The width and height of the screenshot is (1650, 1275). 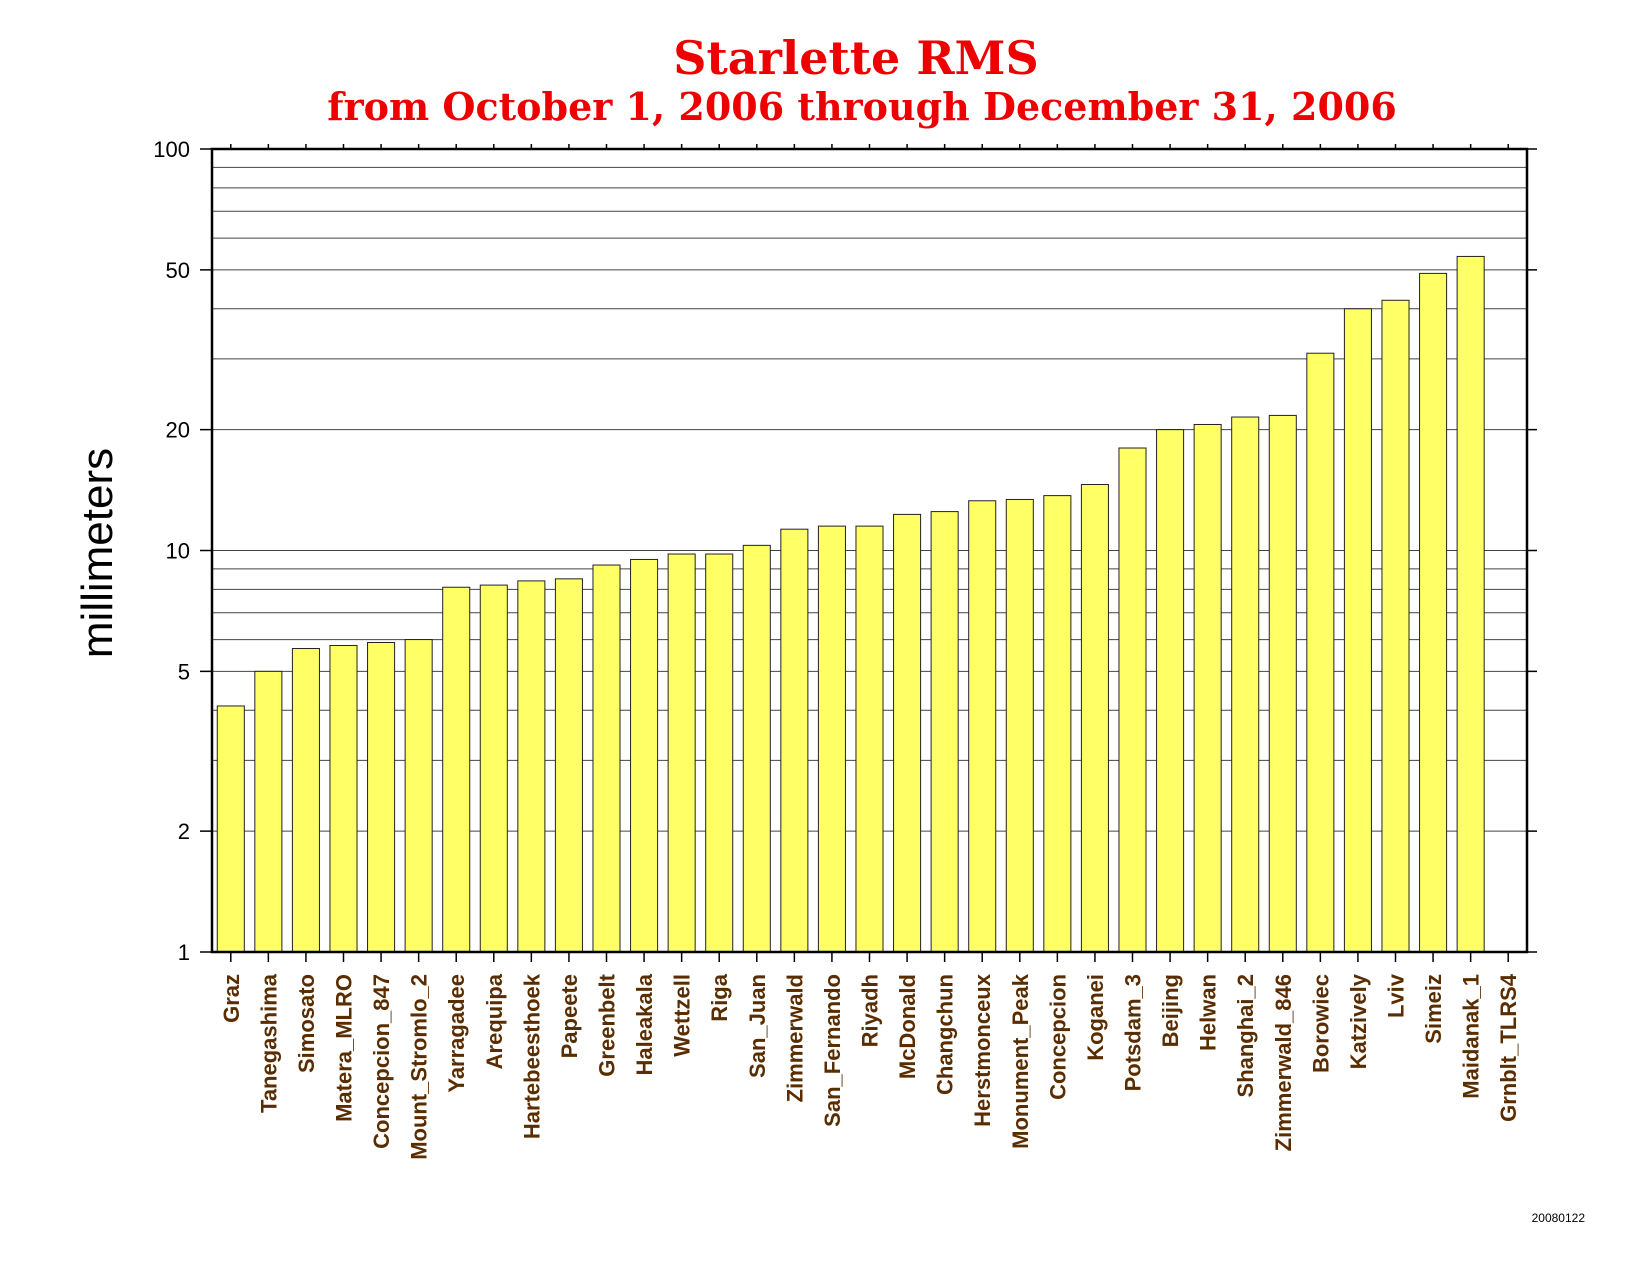 I want to click on y-tick-label: 5, so click(x=184, y=671).